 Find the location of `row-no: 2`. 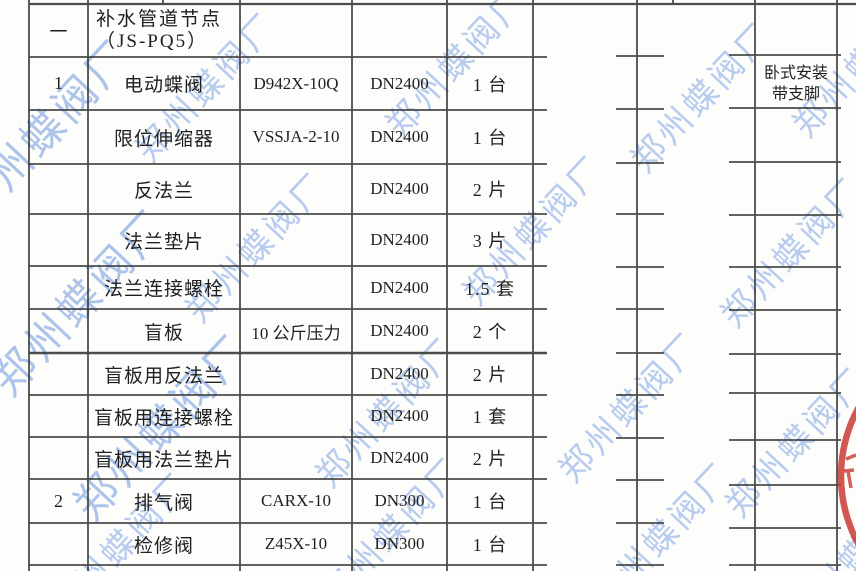

row-no: 2 is located at coordinates (58, 500).